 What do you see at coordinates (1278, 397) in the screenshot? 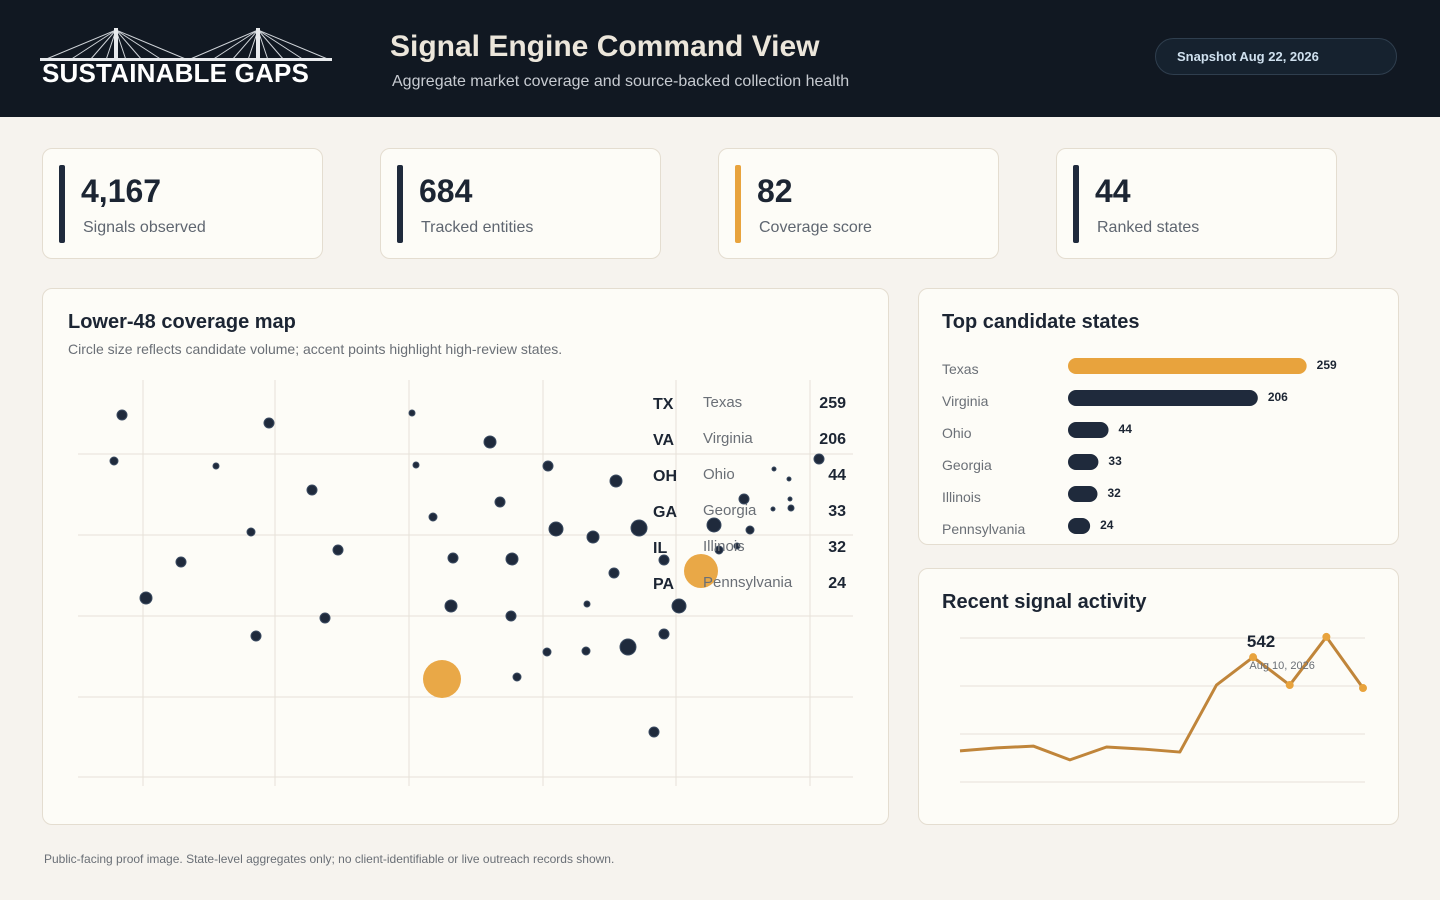
I see `bar-value: 206` at bounding box center [1278, 397].